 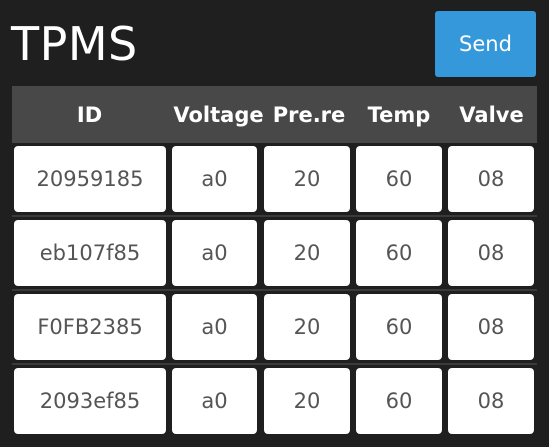 What do you see at coordinates (89, 114) in the screenshot?
I see `column-header-id: ID` at bounding box center [89, 114].